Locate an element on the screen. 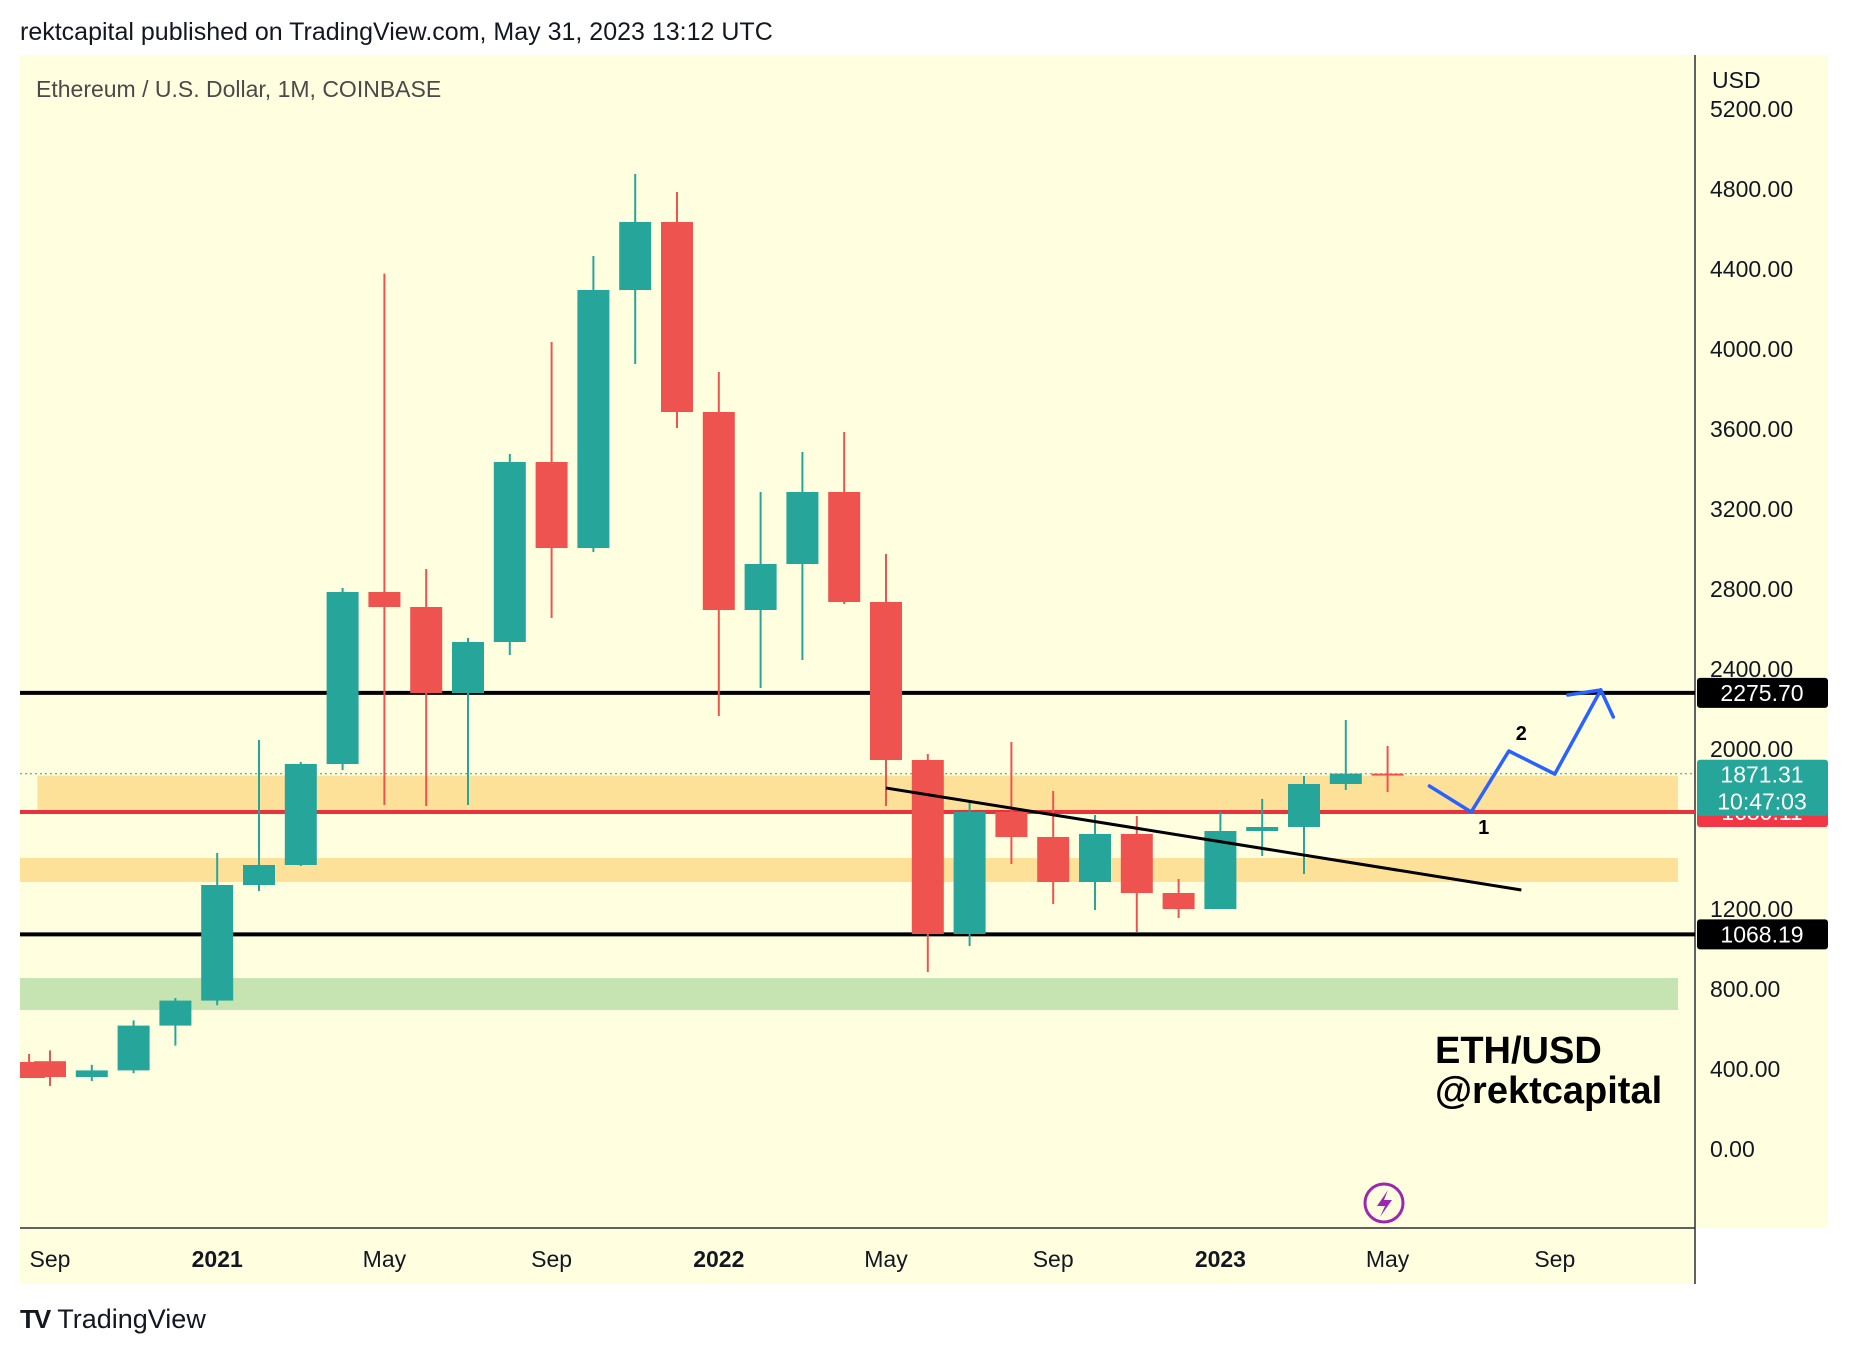 The width and height of the screenshot is (1850, 1357). y-tick-label: 800.00 is located at coordinates (1745, 989).